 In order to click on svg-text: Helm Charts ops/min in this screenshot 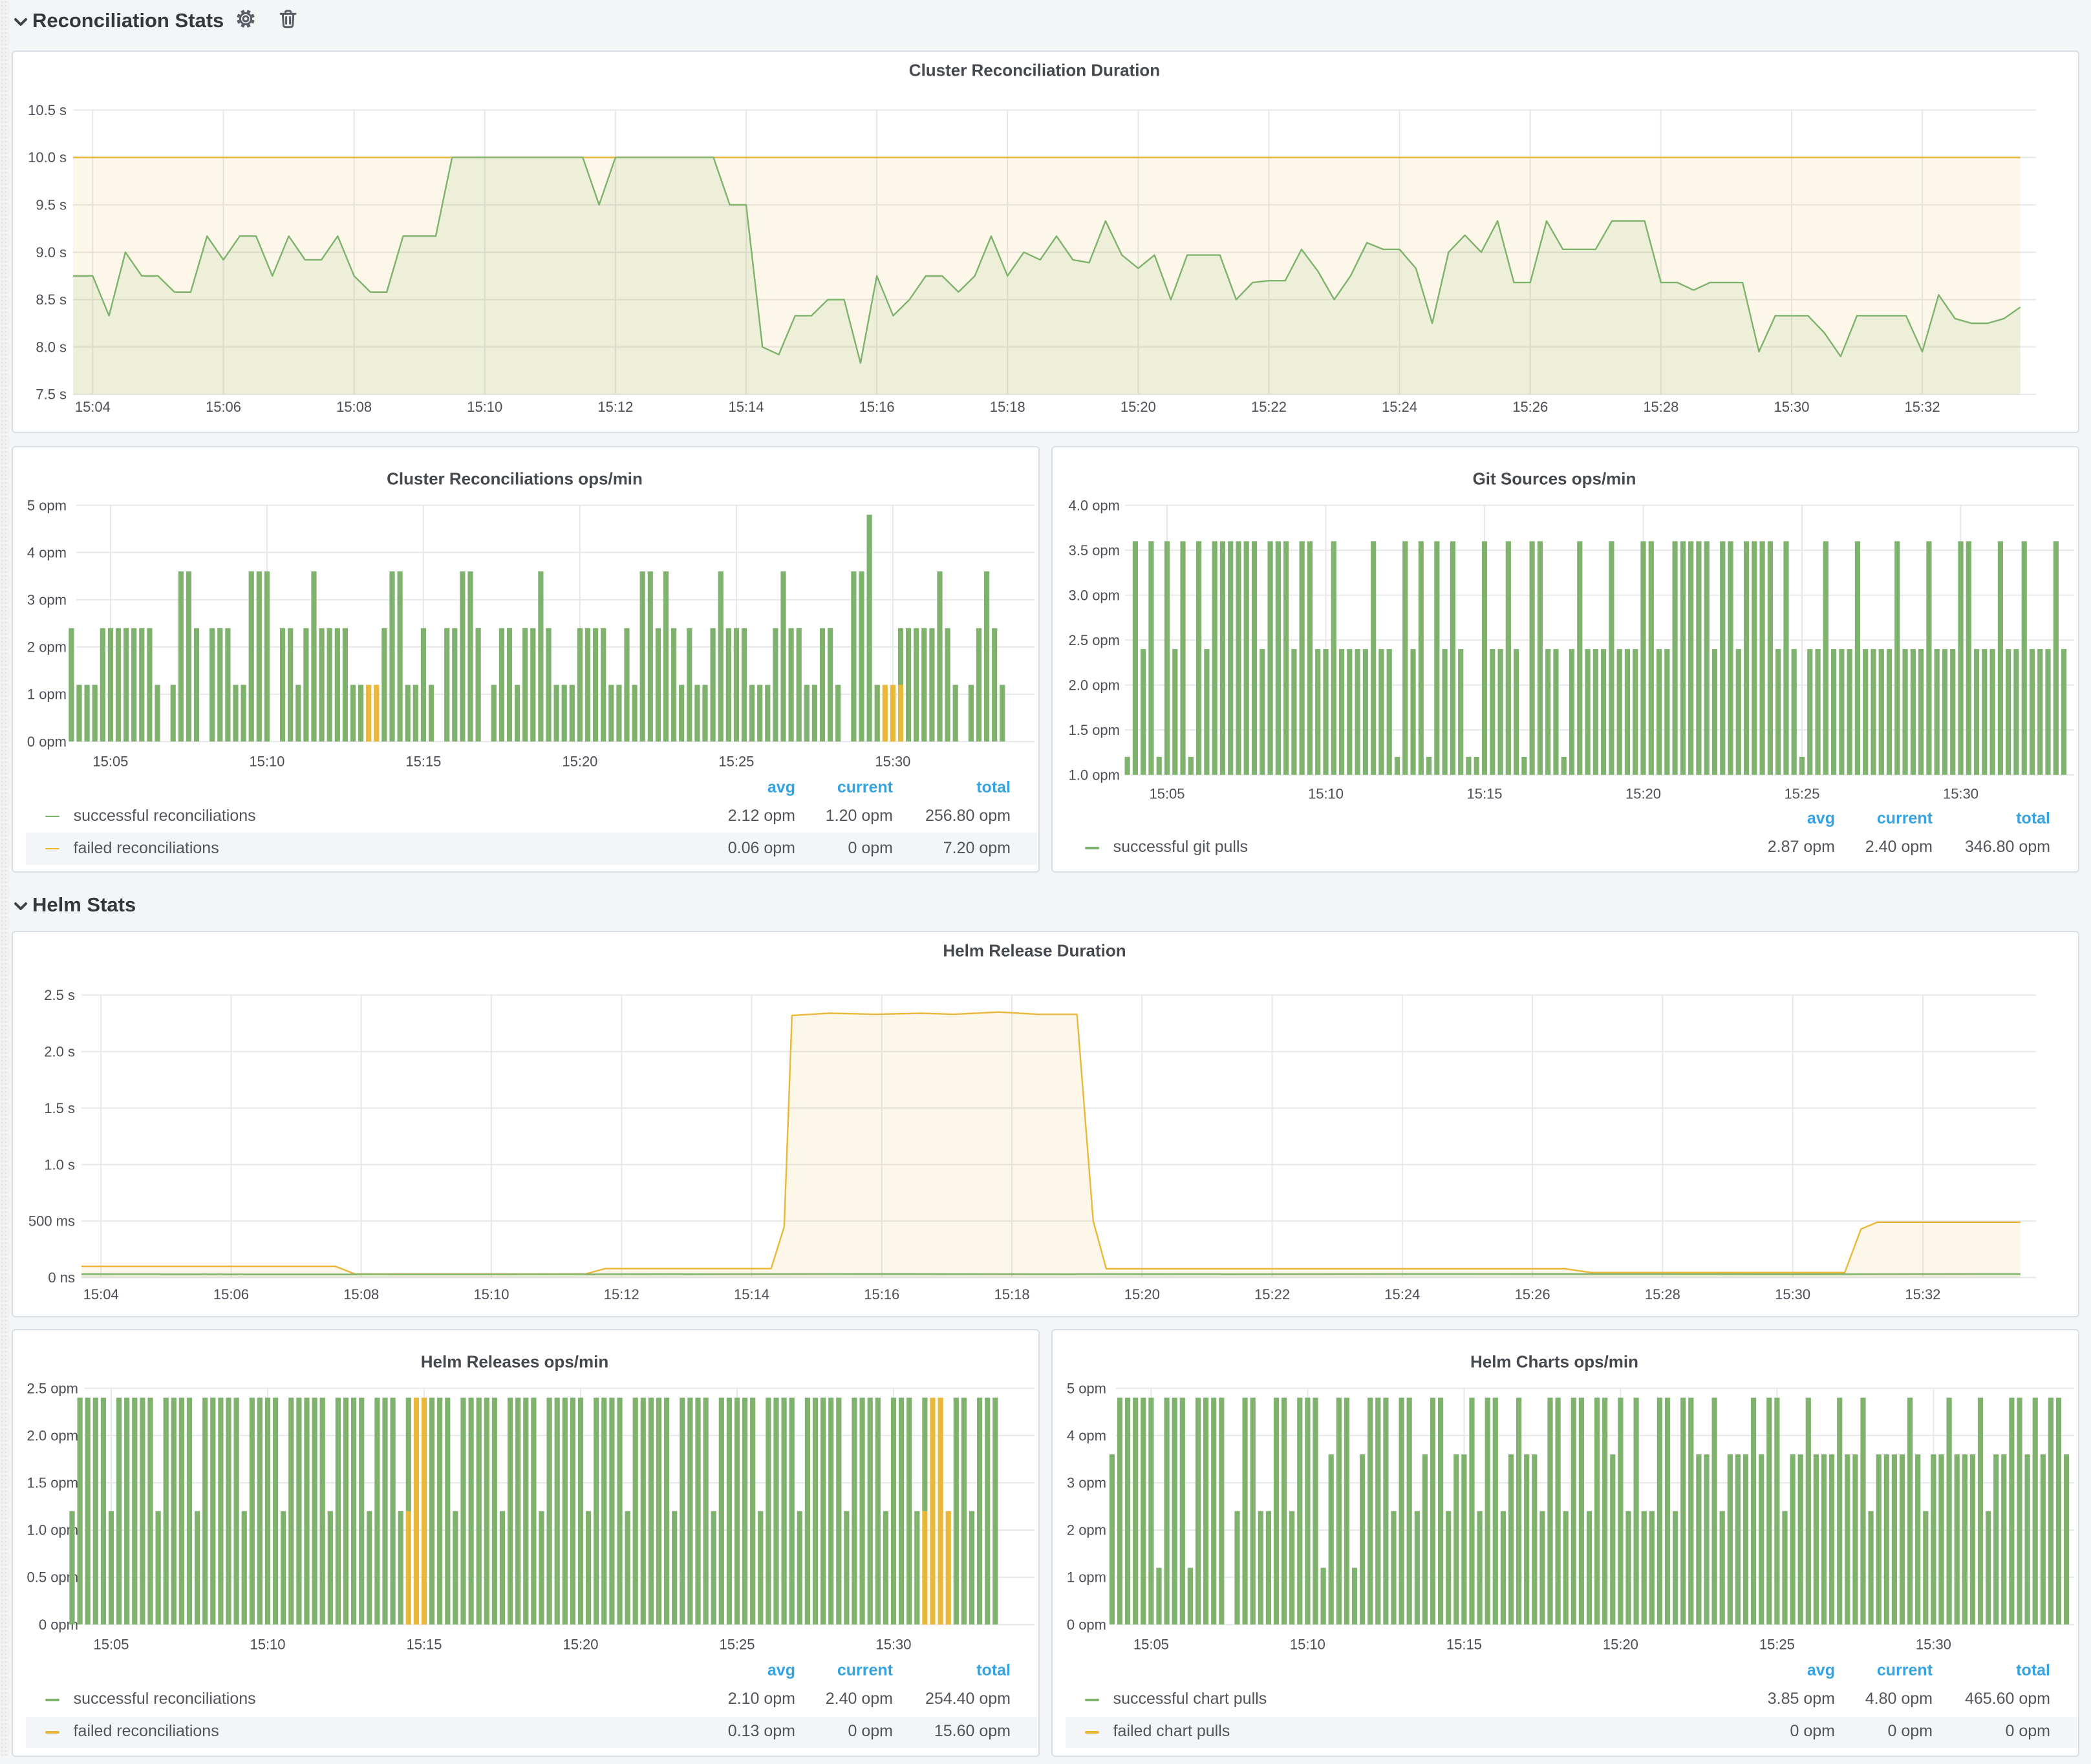, I will do `click(1554, 1362)`.